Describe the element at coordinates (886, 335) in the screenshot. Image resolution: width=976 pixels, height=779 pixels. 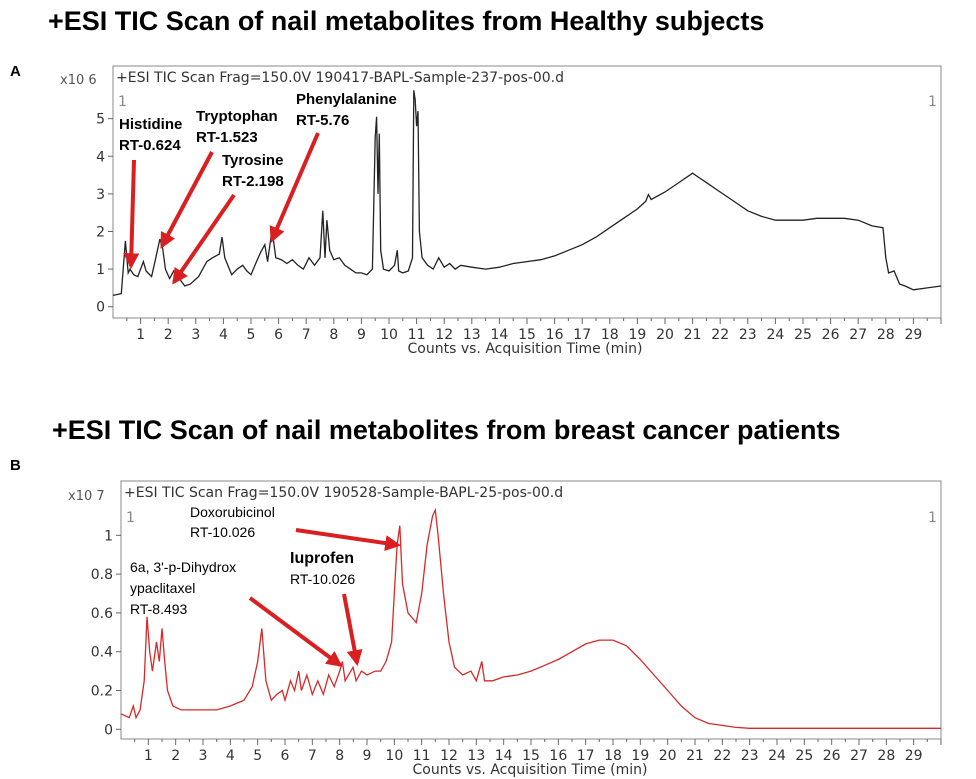
I see `panel-a-x-tick-label: 28` at that location.